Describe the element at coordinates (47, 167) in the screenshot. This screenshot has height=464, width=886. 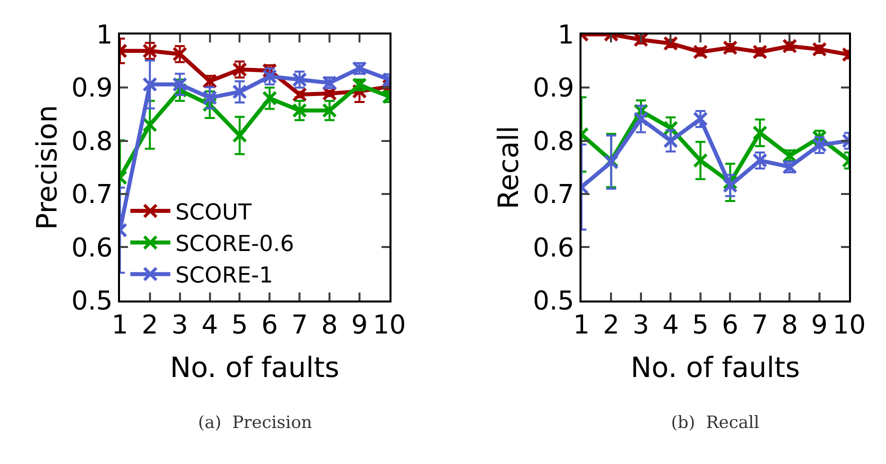
I see `y-axis-title: Precision` at that location.